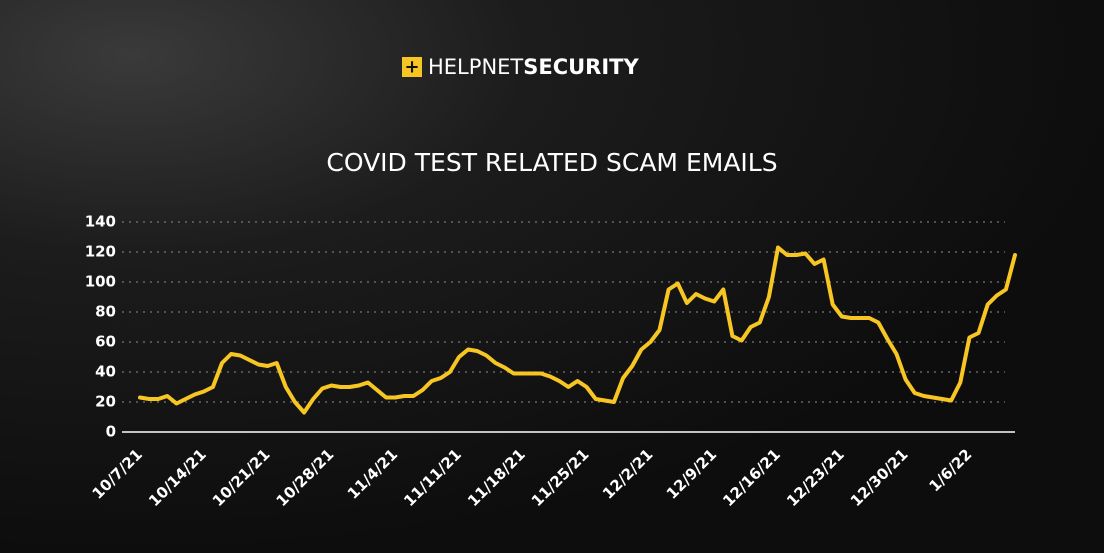 Image resolution: width=1104 pixels, height=553 pixels. What do you see at coordinates (105, 402) in the screenshot?
I see `y-tick-label: 20` at bounding box center [105, 402].